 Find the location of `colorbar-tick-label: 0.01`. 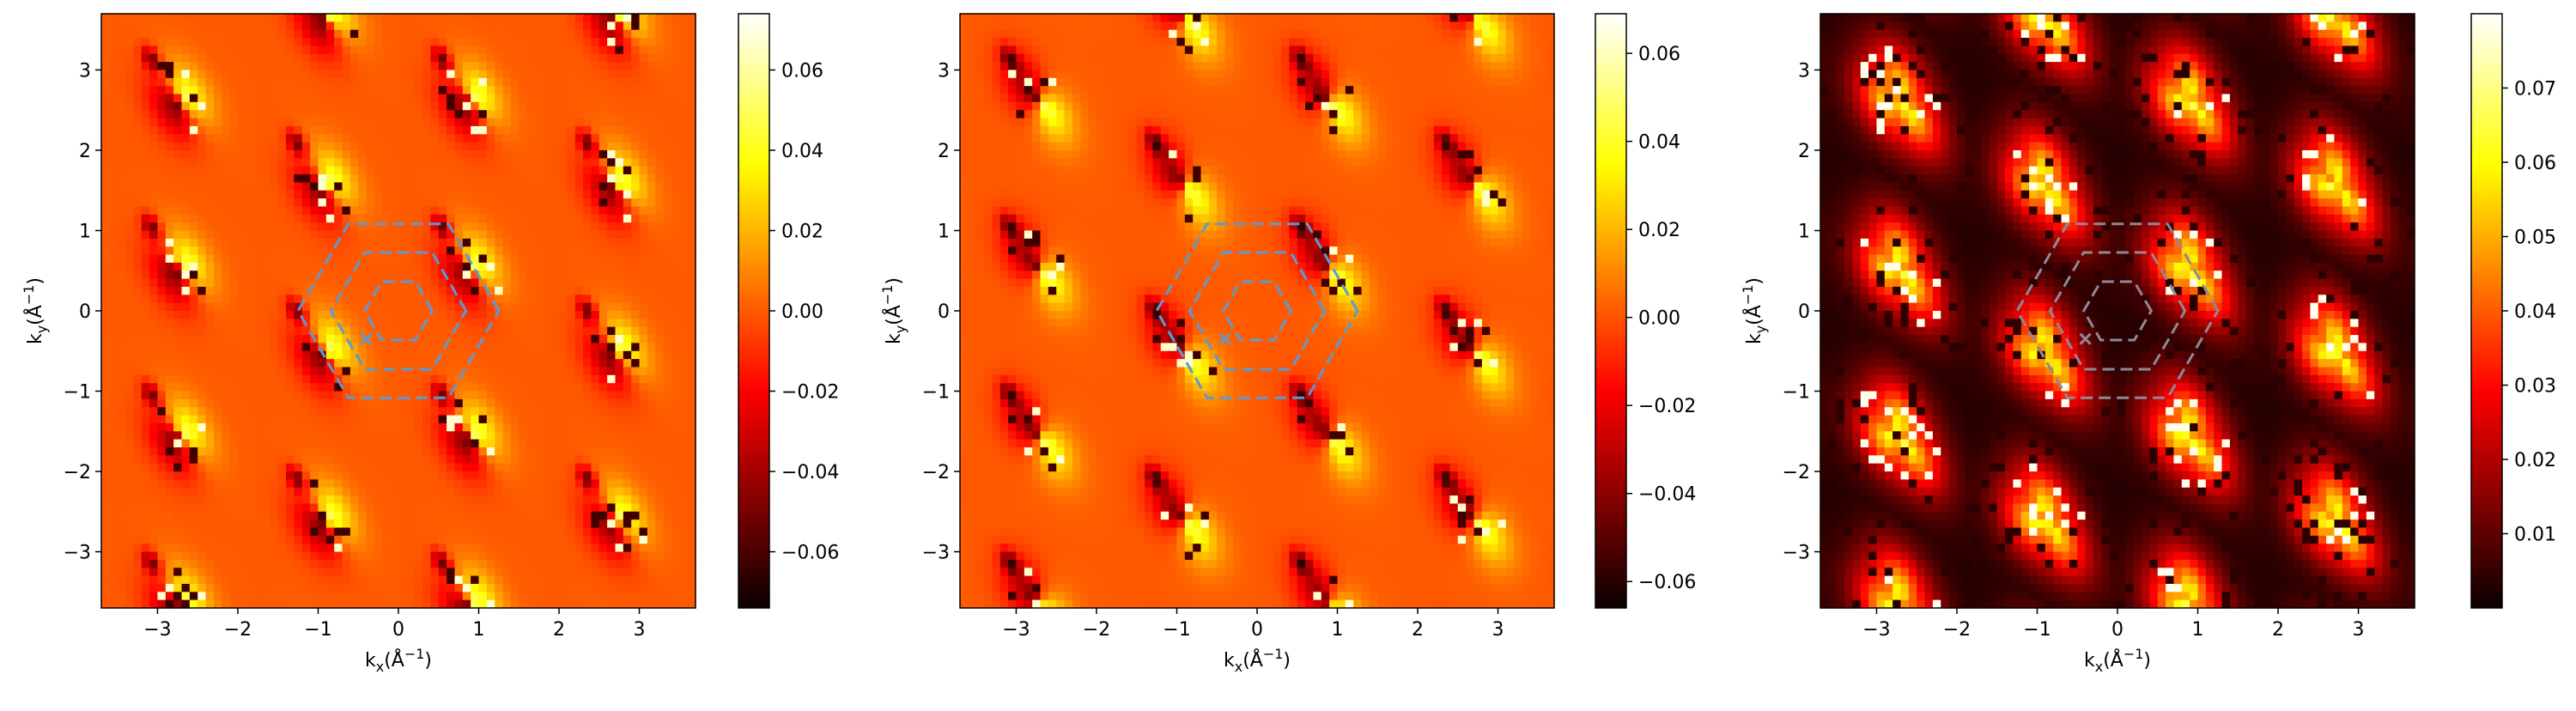

colorbar-tick-label: 0.01 is located at coordinates (2535, 535).